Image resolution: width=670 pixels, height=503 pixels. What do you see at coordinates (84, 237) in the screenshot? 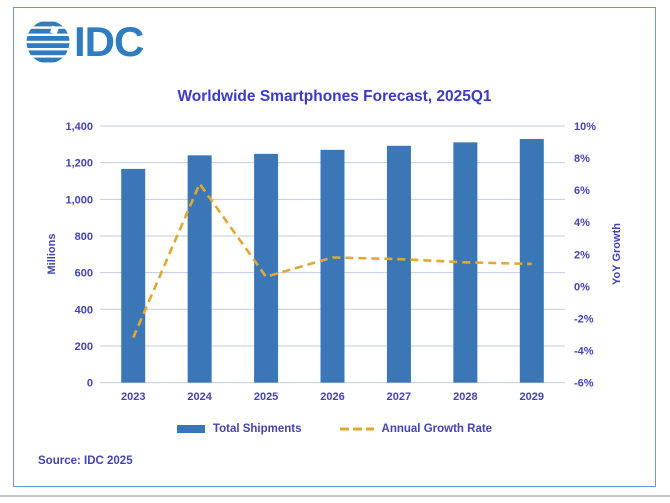
I see `left-axis-tick-label: 800` at bounding box center [84, 237].